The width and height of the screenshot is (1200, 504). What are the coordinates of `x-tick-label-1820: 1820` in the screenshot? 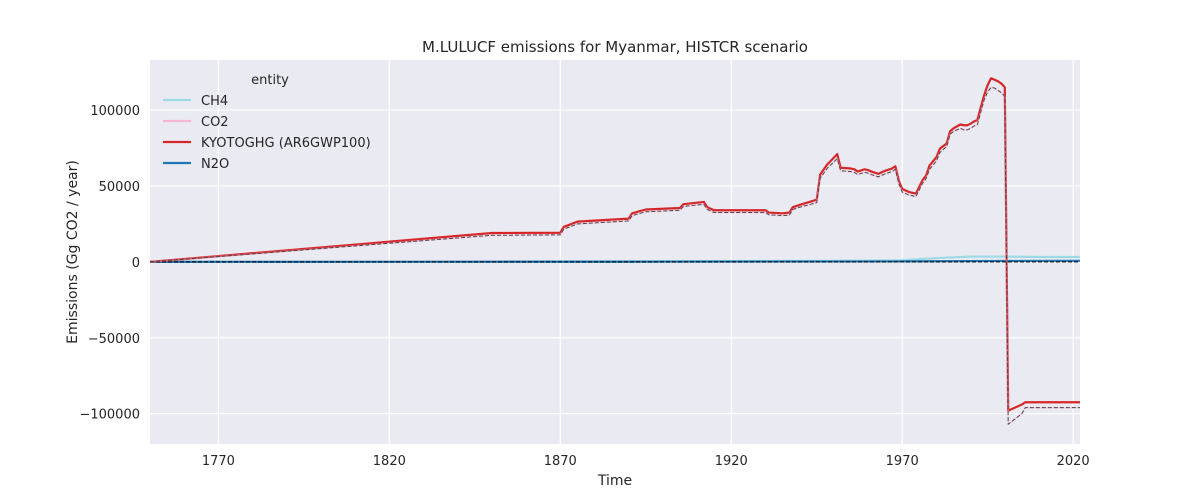 It's located at (389, 461).